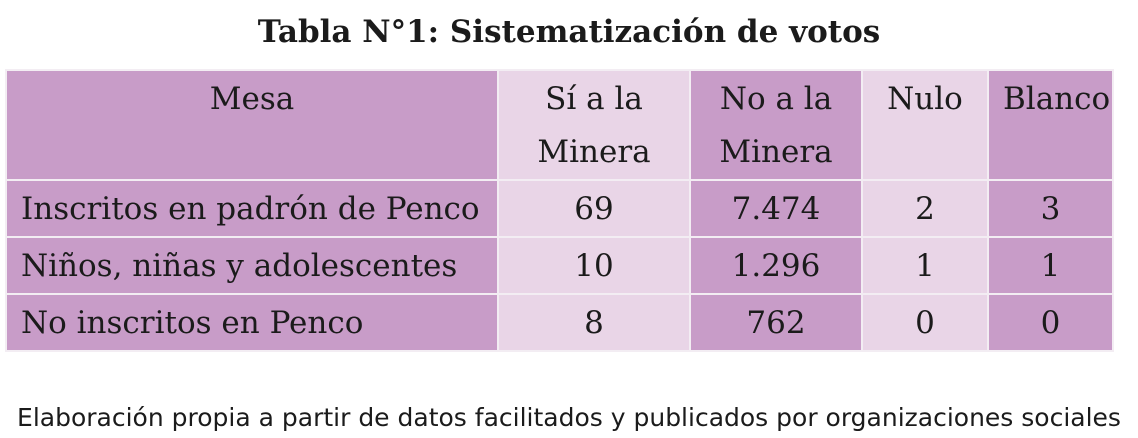  Describe the element at coordinates (925, 125) in the screenshot. I see `header-nulo: Nulo` at that location.